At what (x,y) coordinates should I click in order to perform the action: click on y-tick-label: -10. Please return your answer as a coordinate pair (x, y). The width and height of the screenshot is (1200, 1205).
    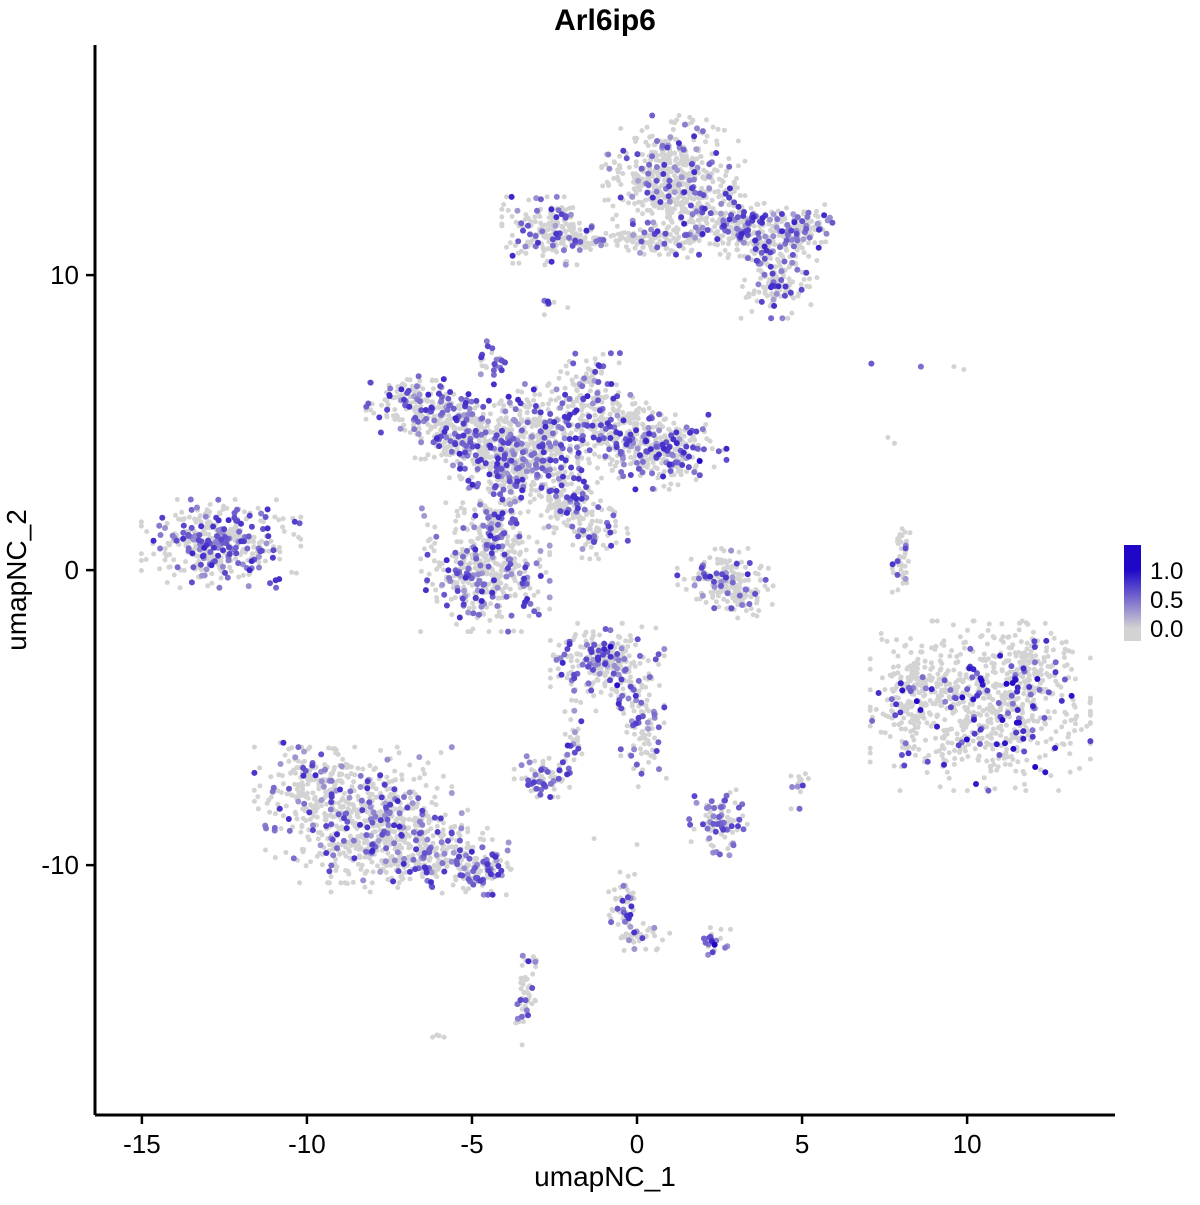
    Looking at the image, I should click on (60, 865).